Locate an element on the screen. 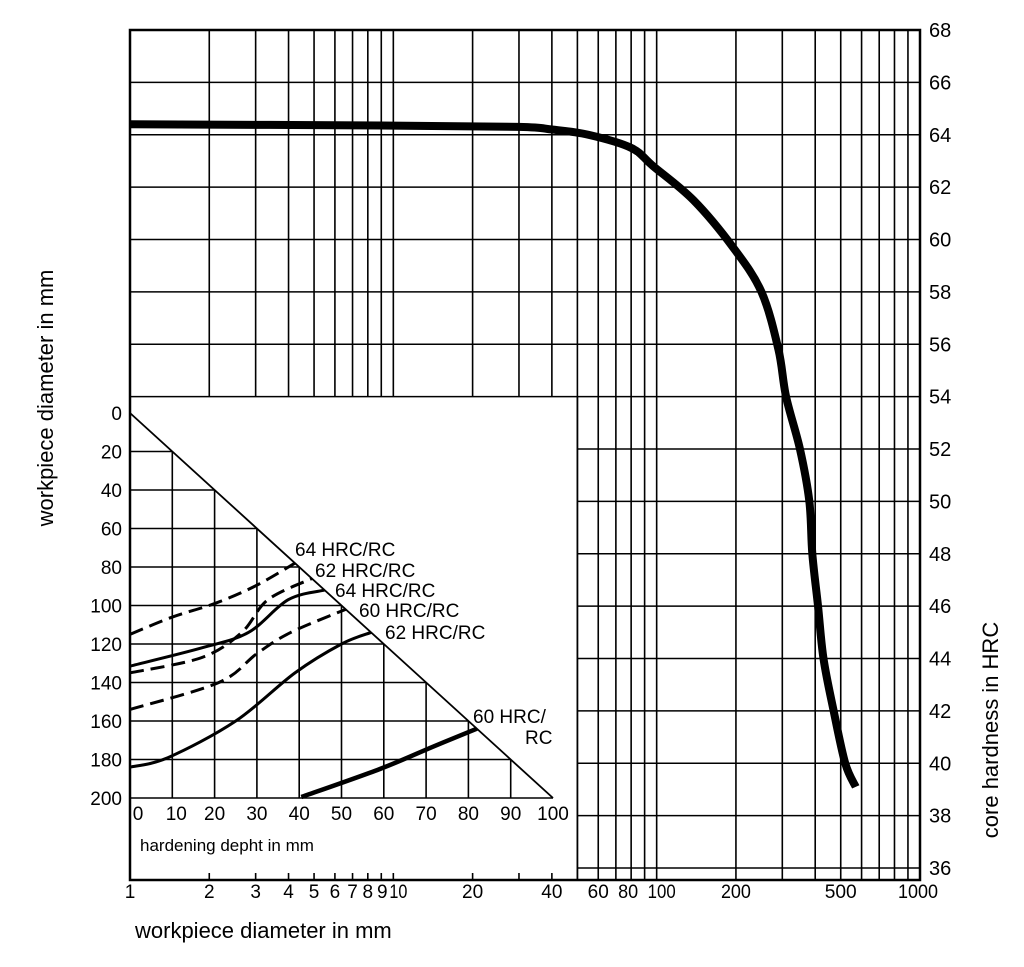 This screenshot has width=1024, height=967. x-tick-label: 7 is located at coordinates (352, 892).